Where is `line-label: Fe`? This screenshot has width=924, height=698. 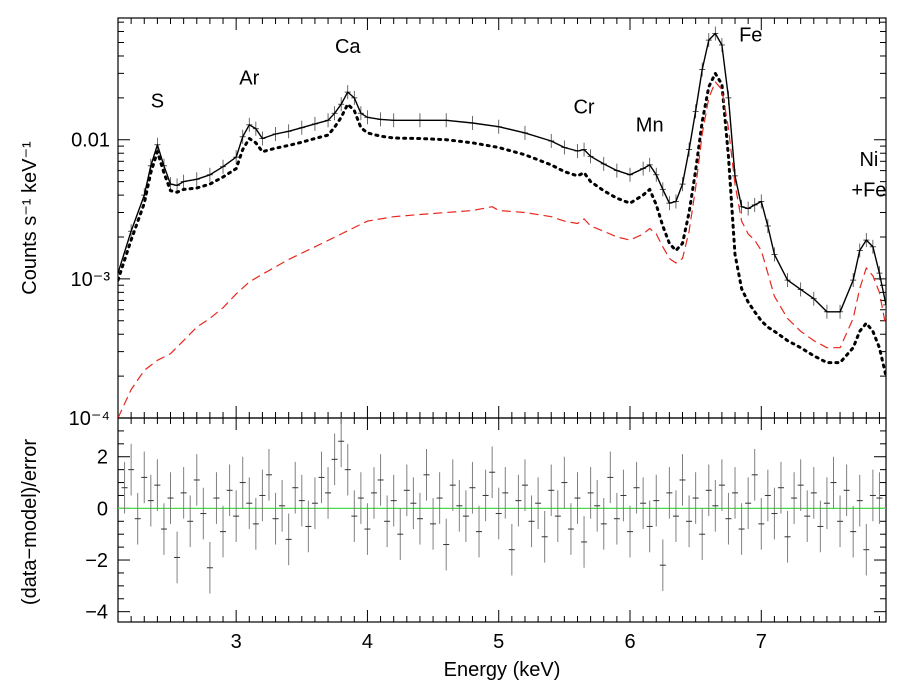
line-label: Fe is located at coordinates (750, 35).